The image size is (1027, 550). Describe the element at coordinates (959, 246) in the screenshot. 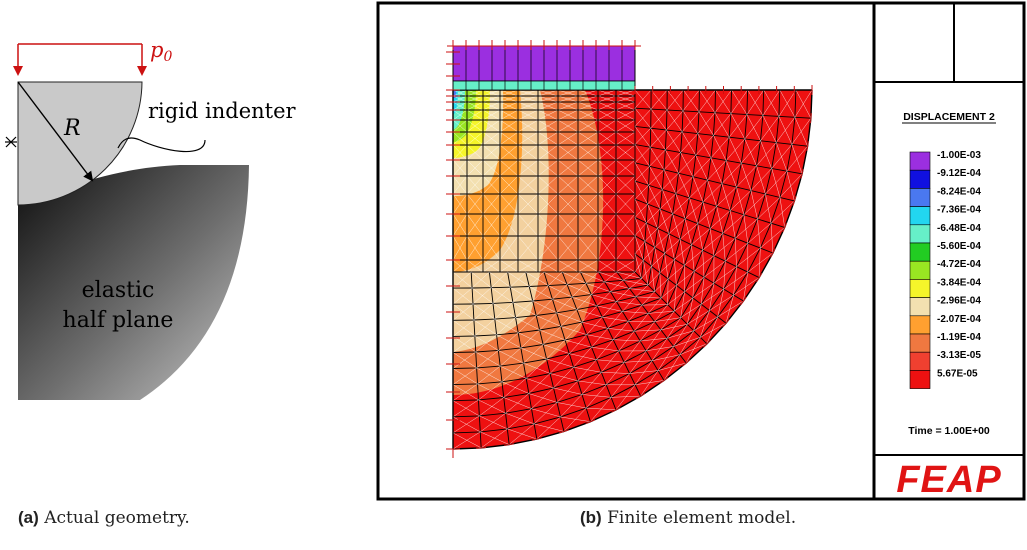

I see `legend-value: -5.60E-04` at that location.